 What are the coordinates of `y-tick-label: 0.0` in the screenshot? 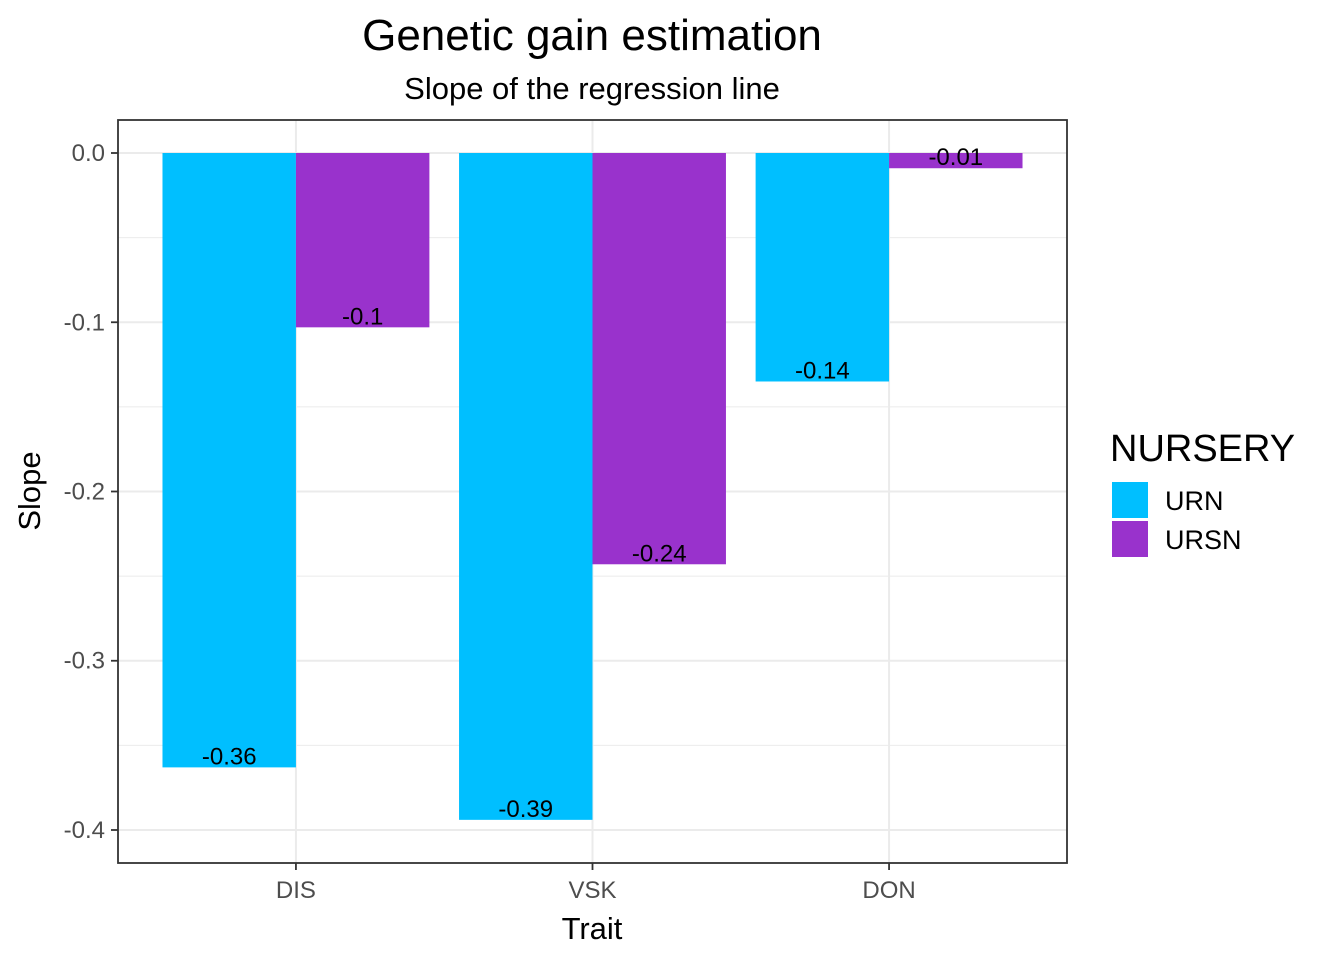 It's located at (88, 153).